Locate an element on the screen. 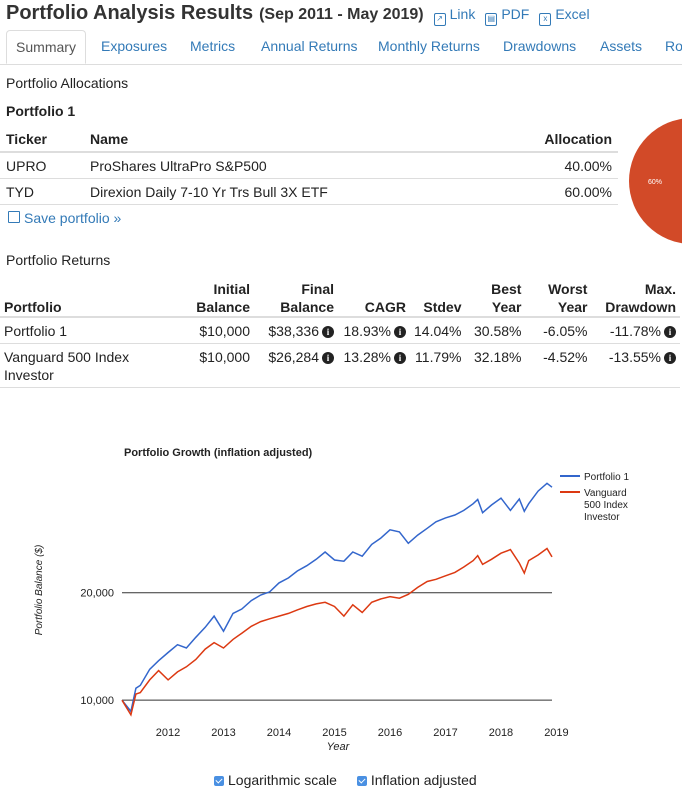  col-allocation: Allocation is located at coordinates (553, 140).